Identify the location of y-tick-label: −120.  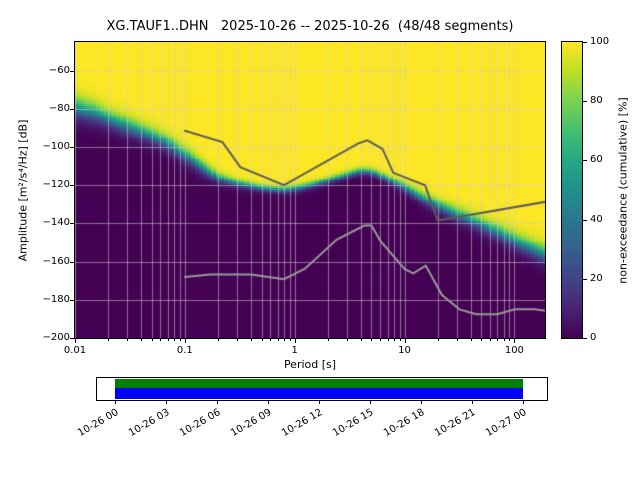
(56, 185).